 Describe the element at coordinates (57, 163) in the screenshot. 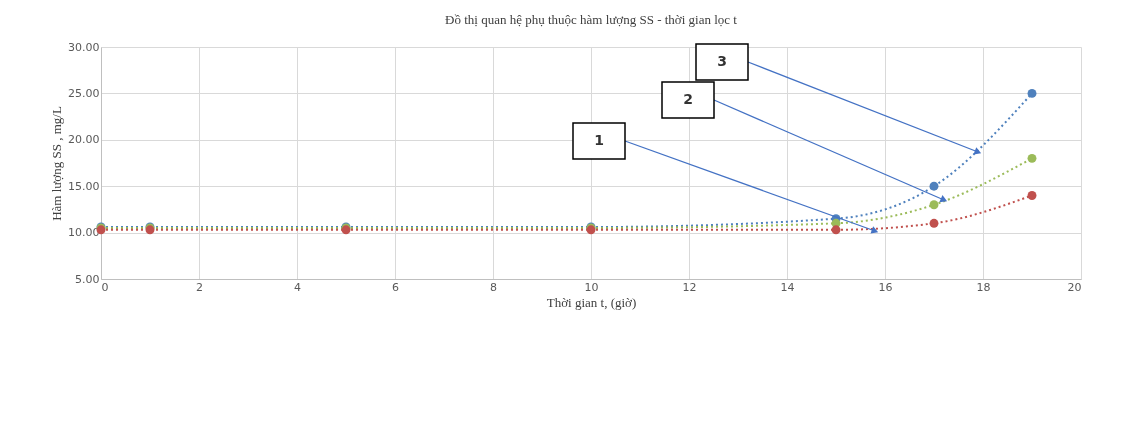

I see `y-axis-title: Hàm lượng SS , mg/L` at that location.